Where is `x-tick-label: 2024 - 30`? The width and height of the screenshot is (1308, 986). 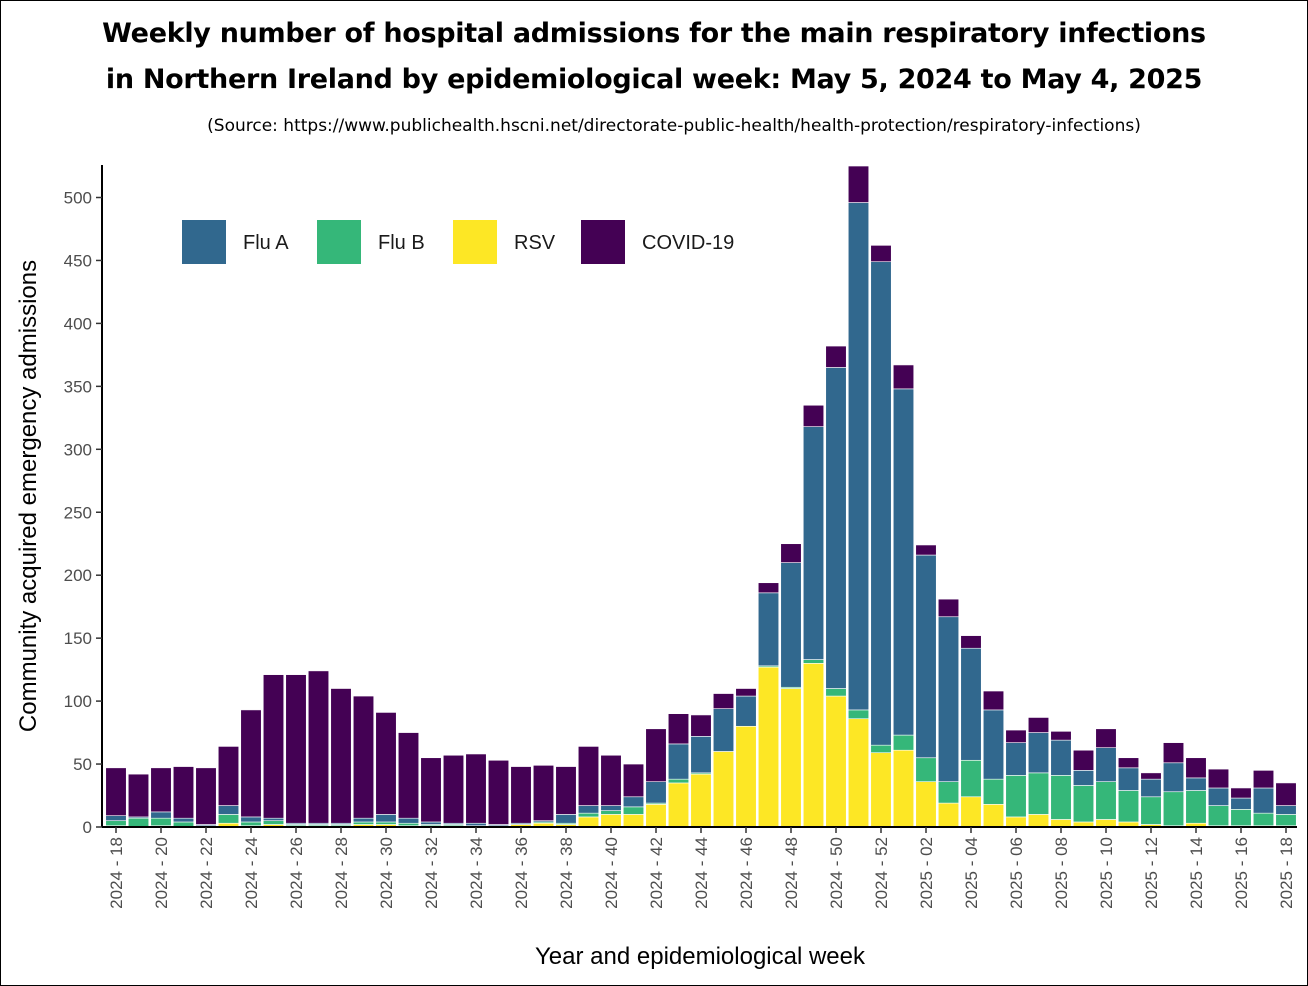
x-tick-label: 2024 - 30 is located at coordinates (386, 873).